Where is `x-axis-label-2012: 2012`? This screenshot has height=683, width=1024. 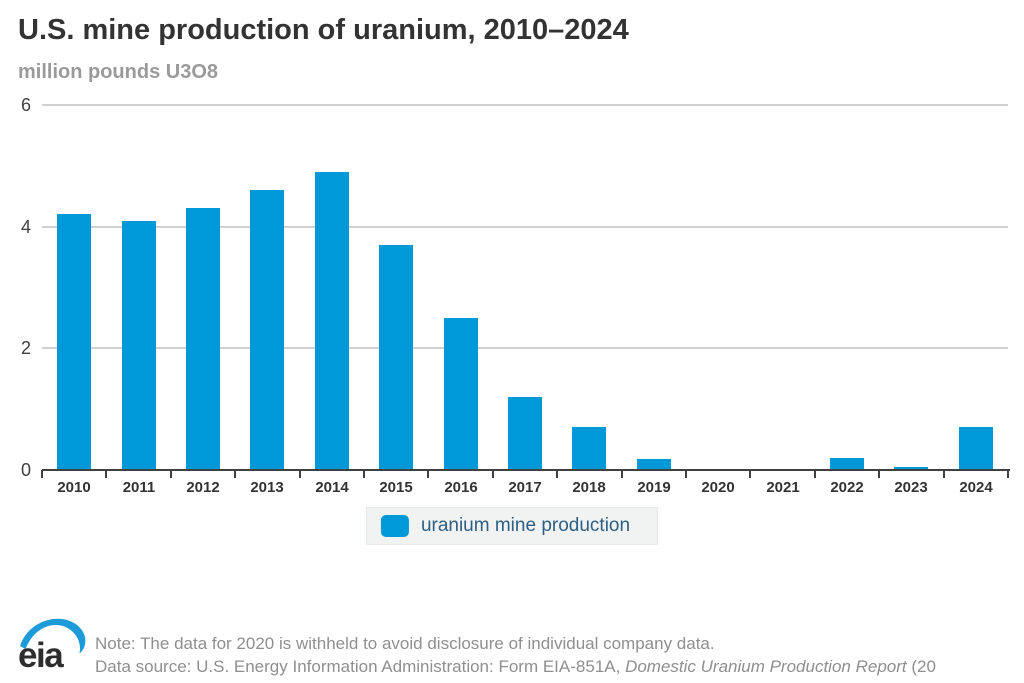
x-axis-label-2012: 2012 is located at coordinates (203, 487).